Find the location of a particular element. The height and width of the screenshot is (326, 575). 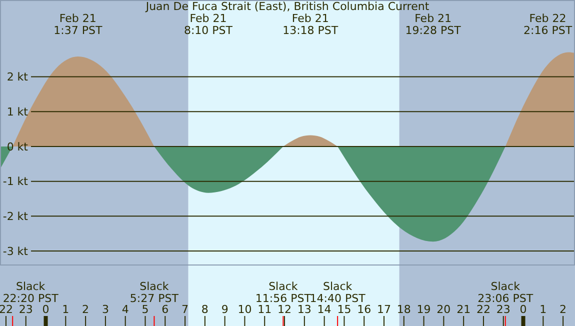

x-tick-label: 13 is located at coordinates (304, 309).